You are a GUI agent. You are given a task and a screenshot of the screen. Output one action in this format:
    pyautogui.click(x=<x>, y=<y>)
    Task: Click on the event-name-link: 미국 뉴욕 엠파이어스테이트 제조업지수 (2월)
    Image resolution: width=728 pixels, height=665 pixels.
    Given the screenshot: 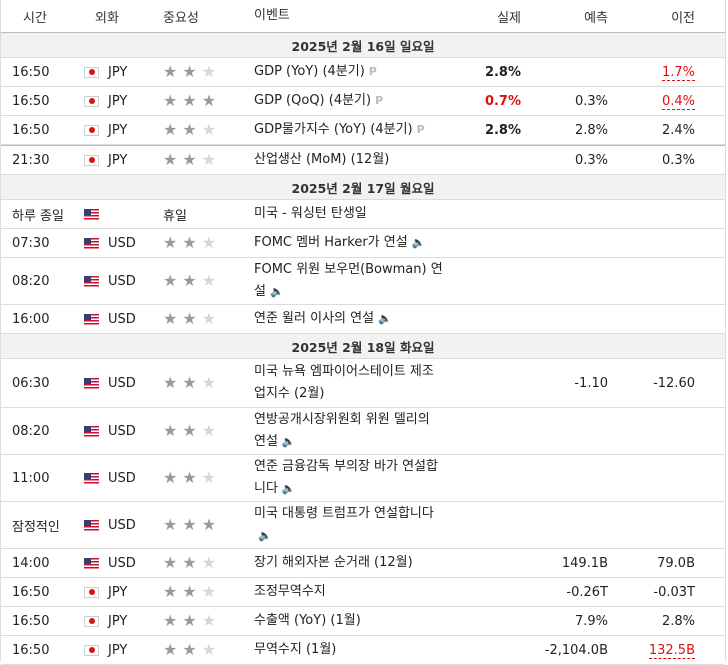 What is the action you would take?
    pyautogui.click(x=344, y=382)
    